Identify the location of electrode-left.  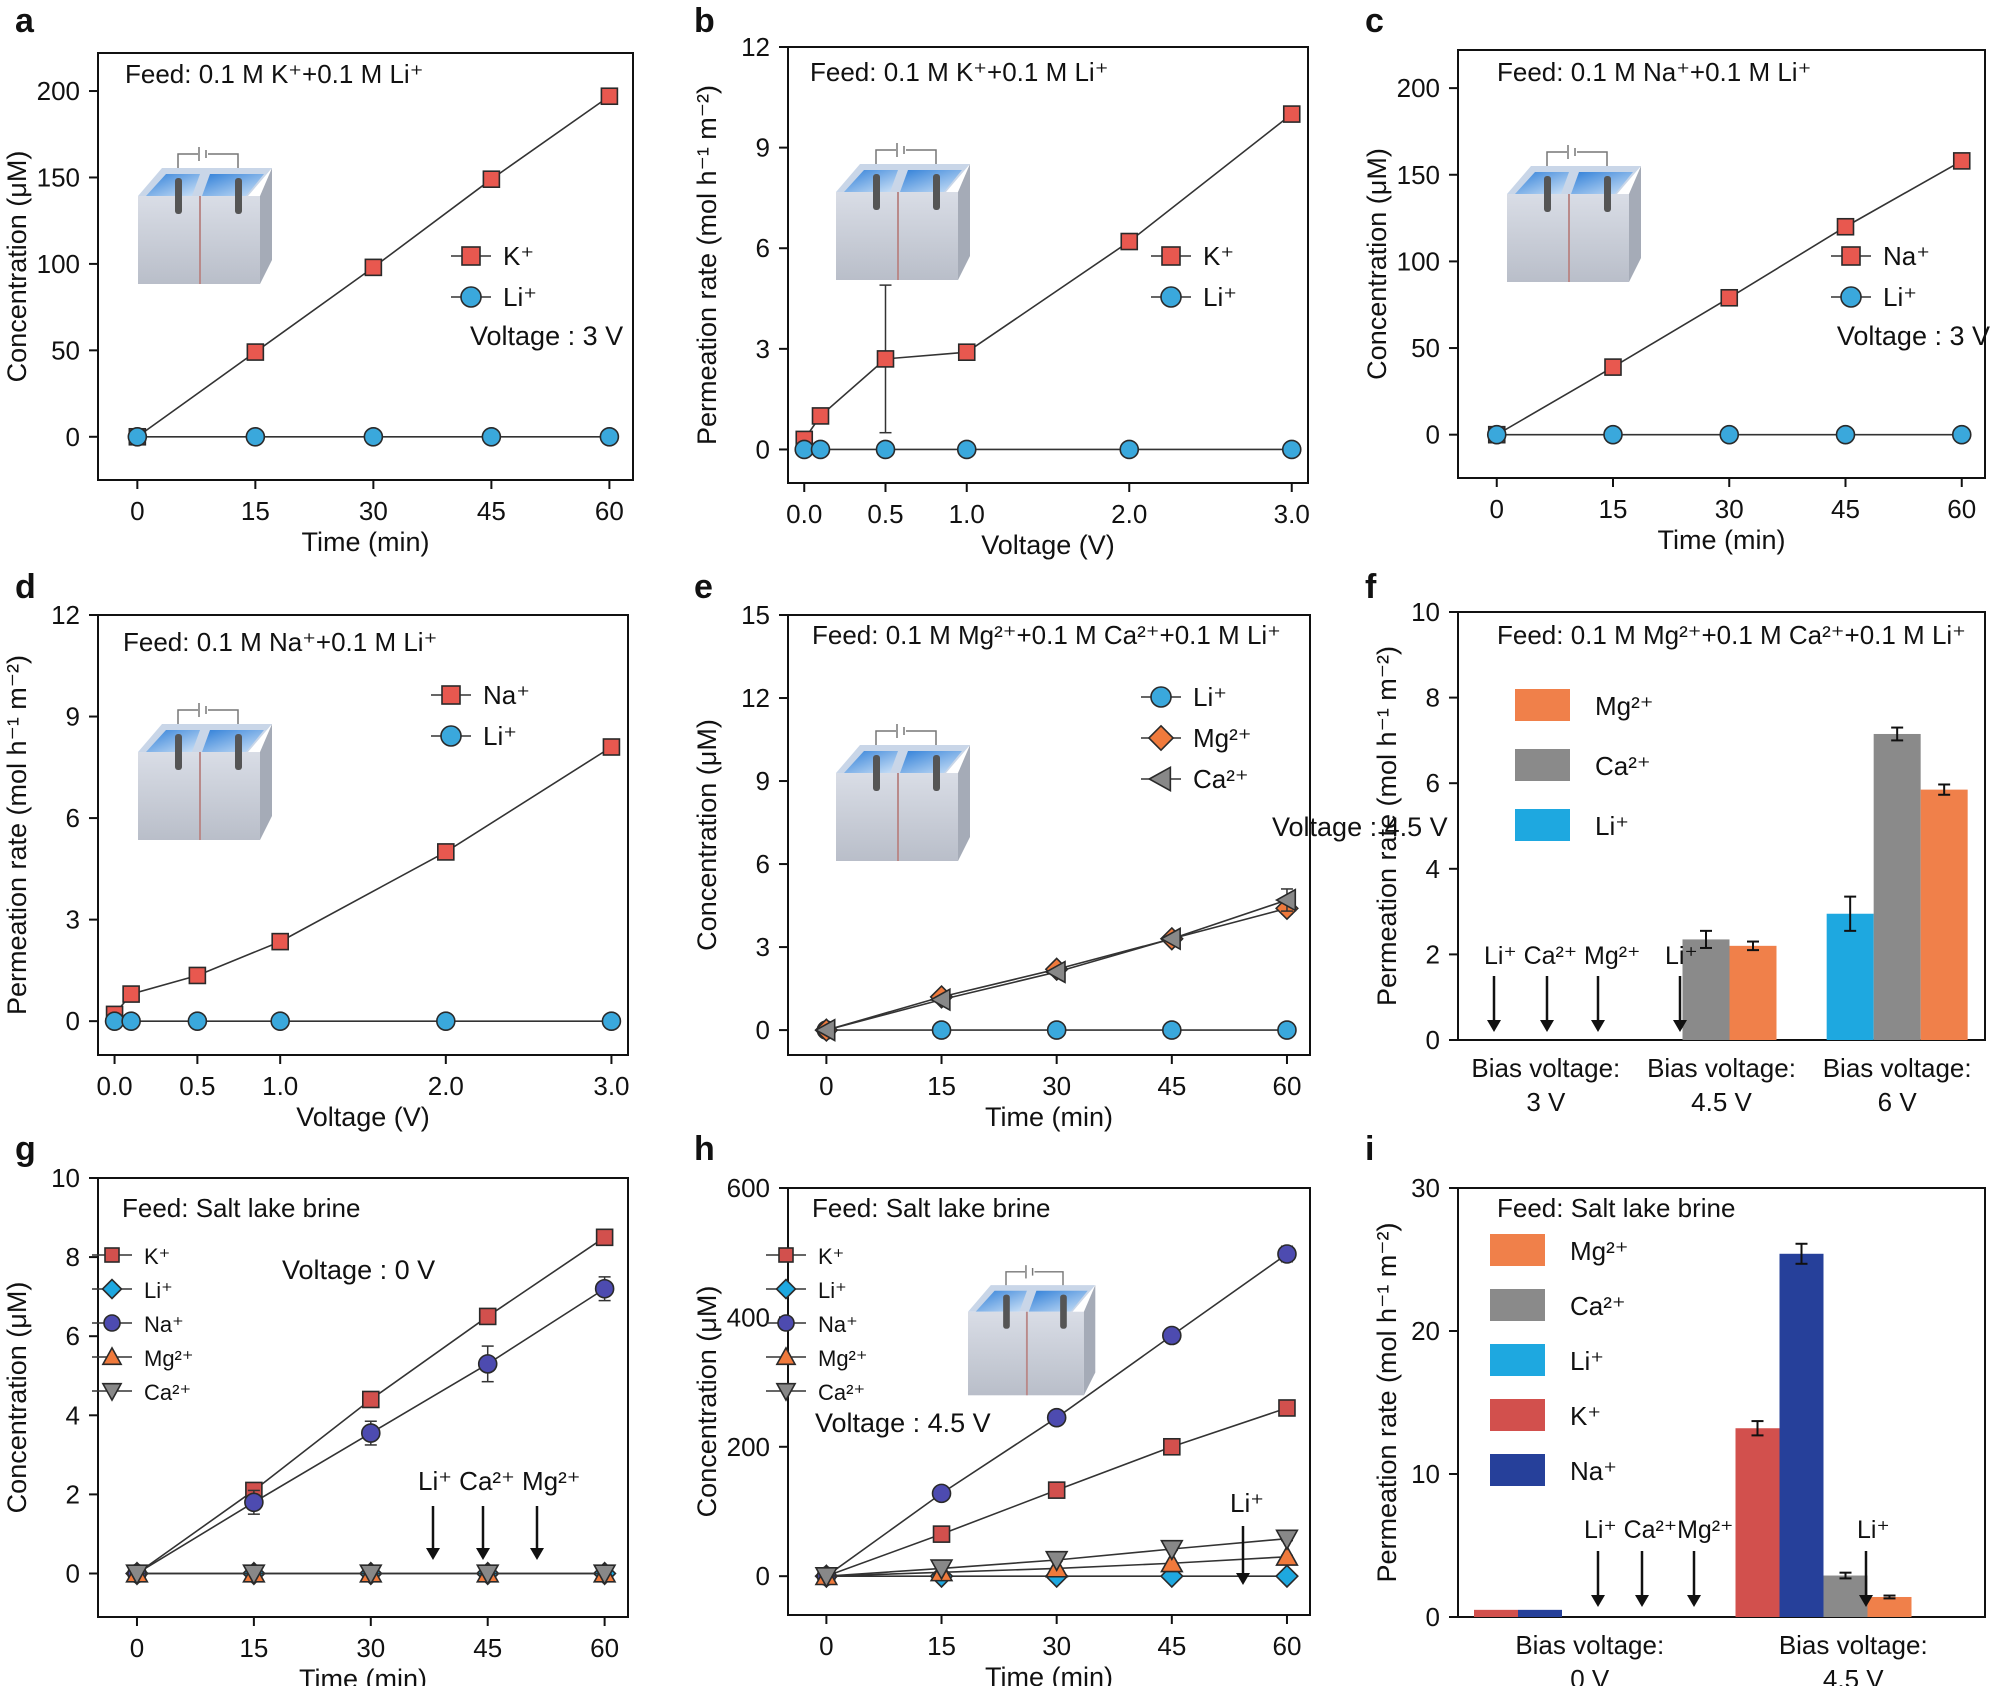
(178, 752).